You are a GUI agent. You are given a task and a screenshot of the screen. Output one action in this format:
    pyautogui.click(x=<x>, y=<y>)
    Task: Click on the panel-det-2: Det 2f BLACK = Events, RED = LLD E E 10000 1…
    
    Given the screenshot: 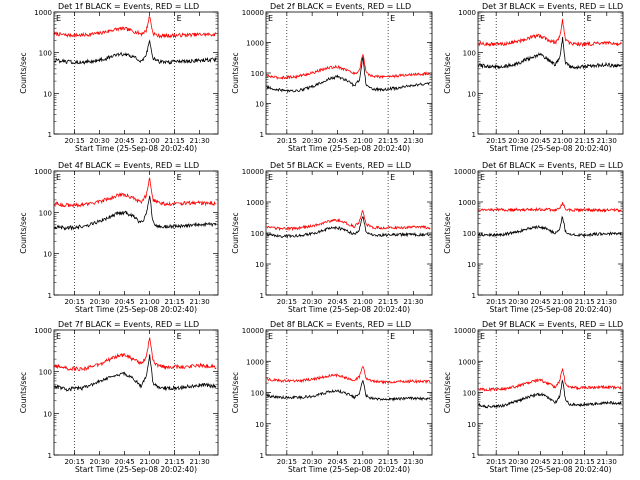 What is the action you would take?
    pyautogui.click(x=332, y=77)
    